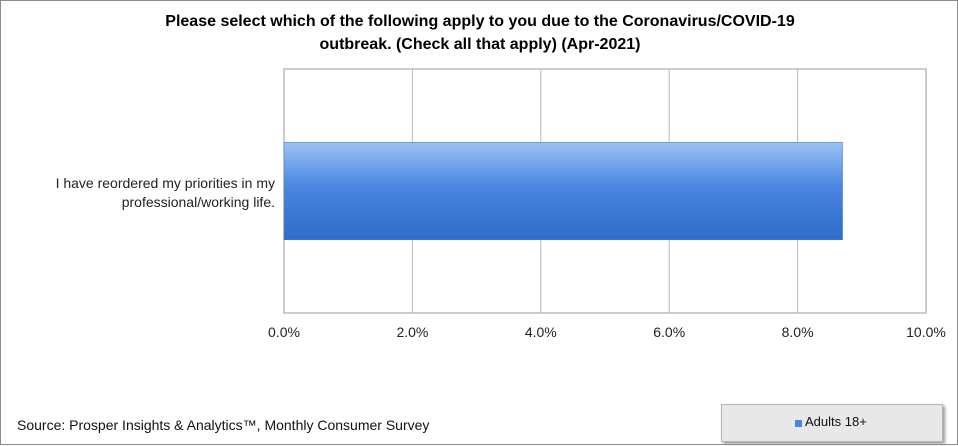 The width and height of the screenshot is (958, 446). I want to click on category-label-line-2: professional/working life., so click(198, 202).